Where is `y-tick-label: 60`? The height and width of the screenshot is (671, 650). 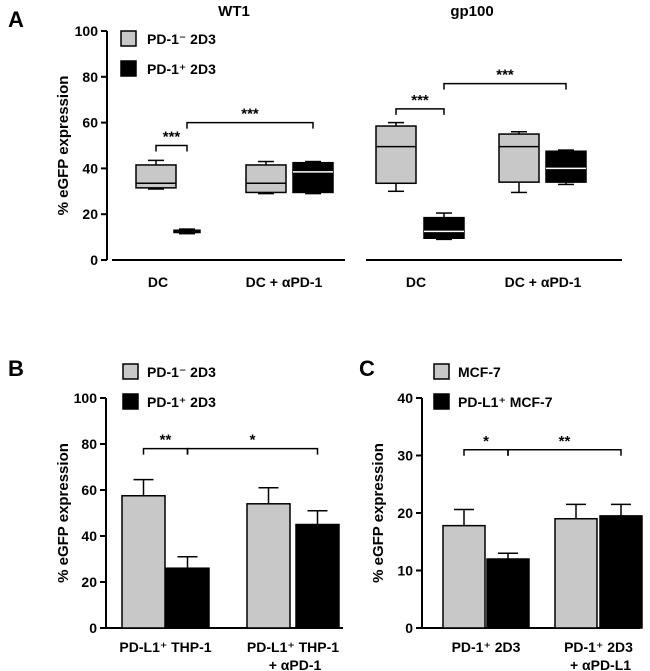 y-tick-label: 60 is located at coordinates (89, 490).